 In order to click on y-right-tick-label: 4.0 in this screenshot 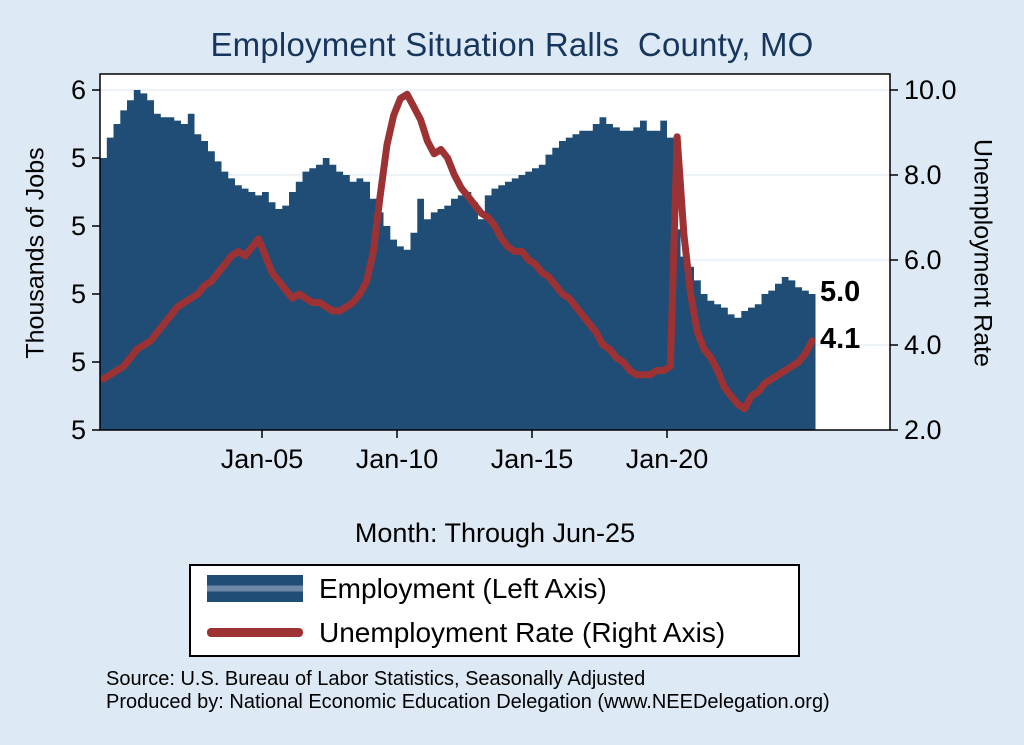, I will do `click(923, 345)`.